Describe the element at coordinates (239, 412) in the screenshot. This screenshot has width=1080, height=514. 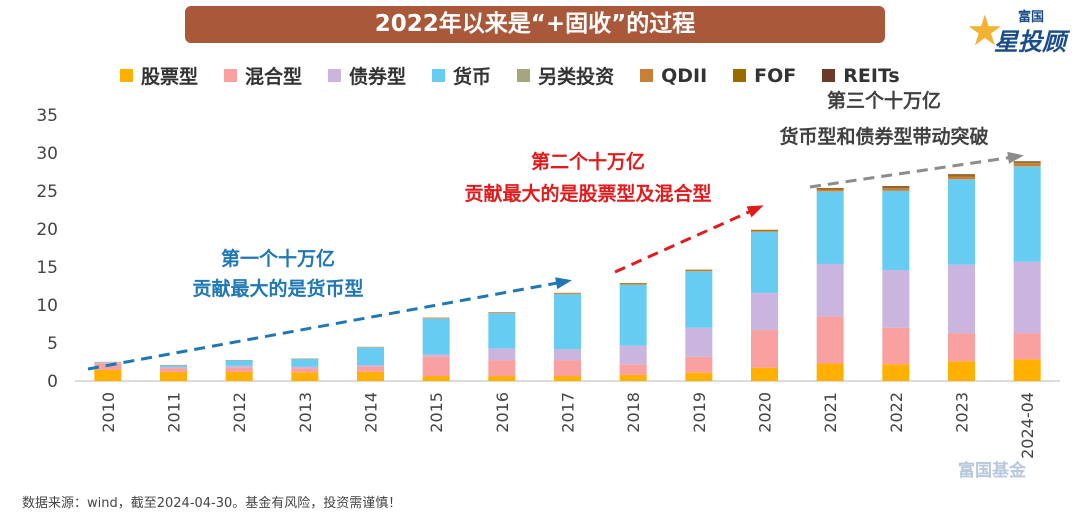
I see `x-tick-label: 2012` at that location.